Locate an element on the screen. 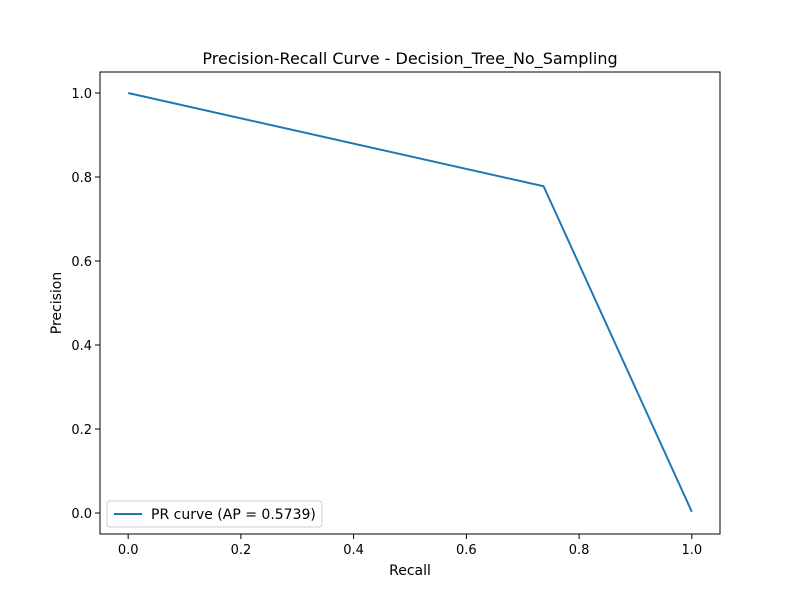 Image resolution: width=800 pixels, height=600 pixels. y-tick-label: 0.2 is located at coordinates (81, 430).